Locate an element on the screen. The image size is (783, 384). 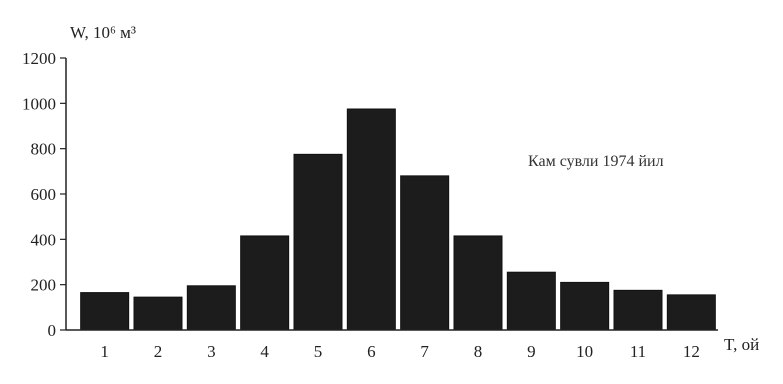
chart-annotation: Кам сувли 1974 йил is located at coordinates (596, 161).